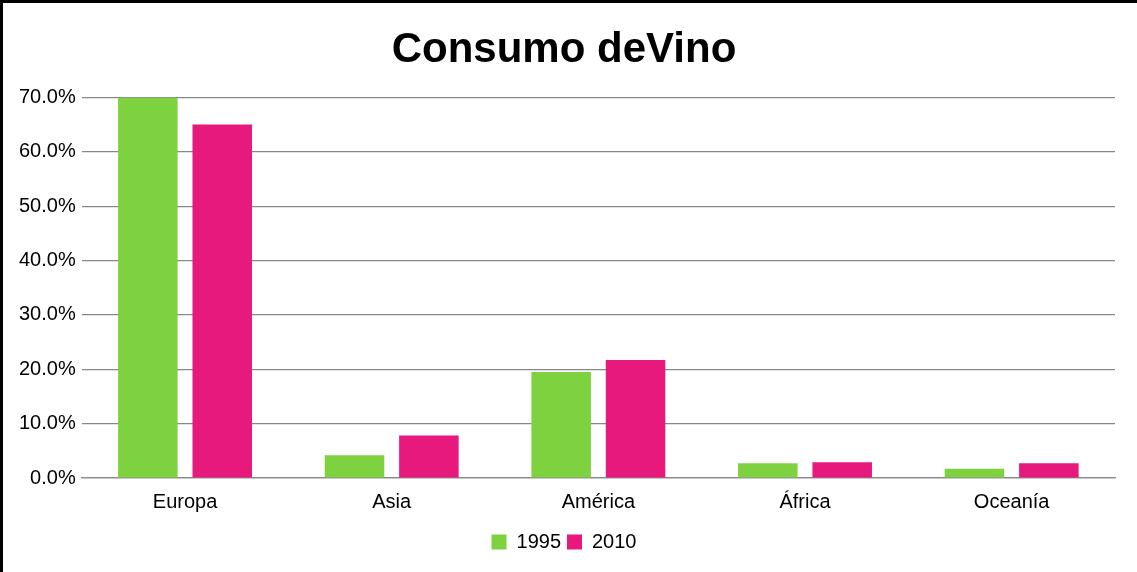  Describe the element at coordinates (539, 540) in the screenshot. I see `legend-label: 1995` at that location.